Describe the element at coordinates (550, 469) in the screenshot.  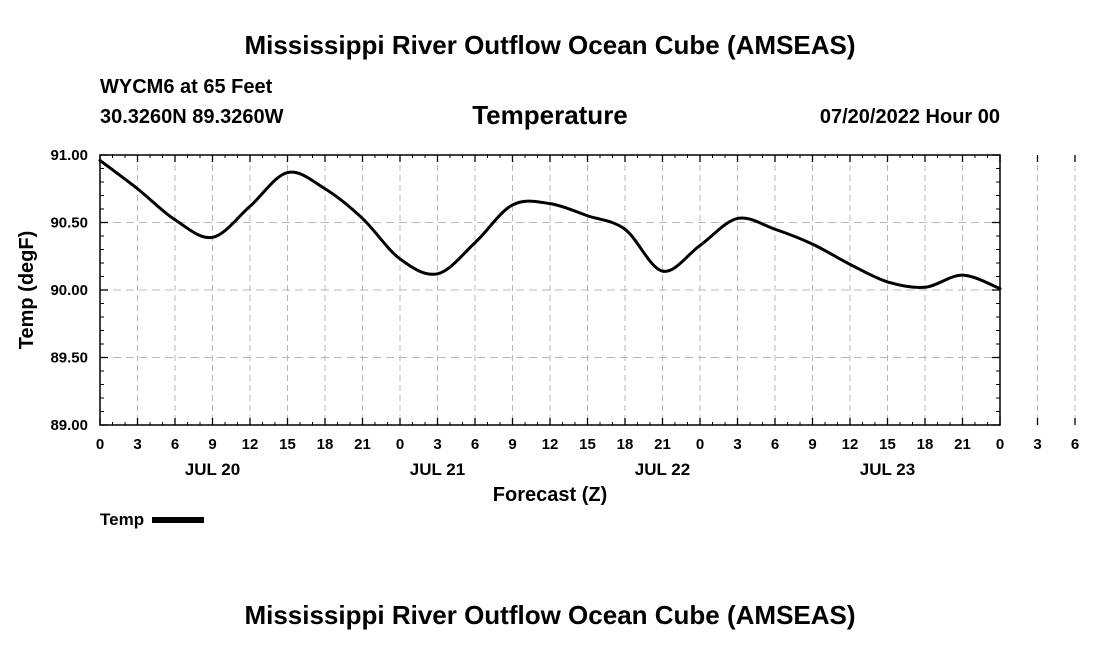
I see `day-labels: JUL 20 JUL 21 JUL 22 JUL 23` at that location.